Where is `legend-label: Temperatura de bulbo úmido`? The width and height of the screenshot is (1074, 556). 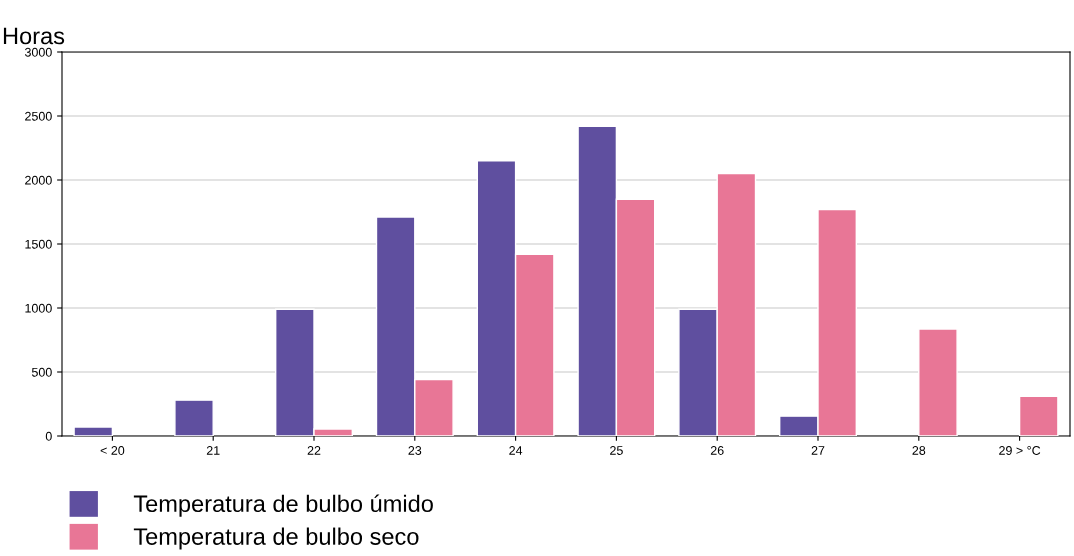 legend-label: Temperatura de bulbo úmido is located at coordinates (283, 505).